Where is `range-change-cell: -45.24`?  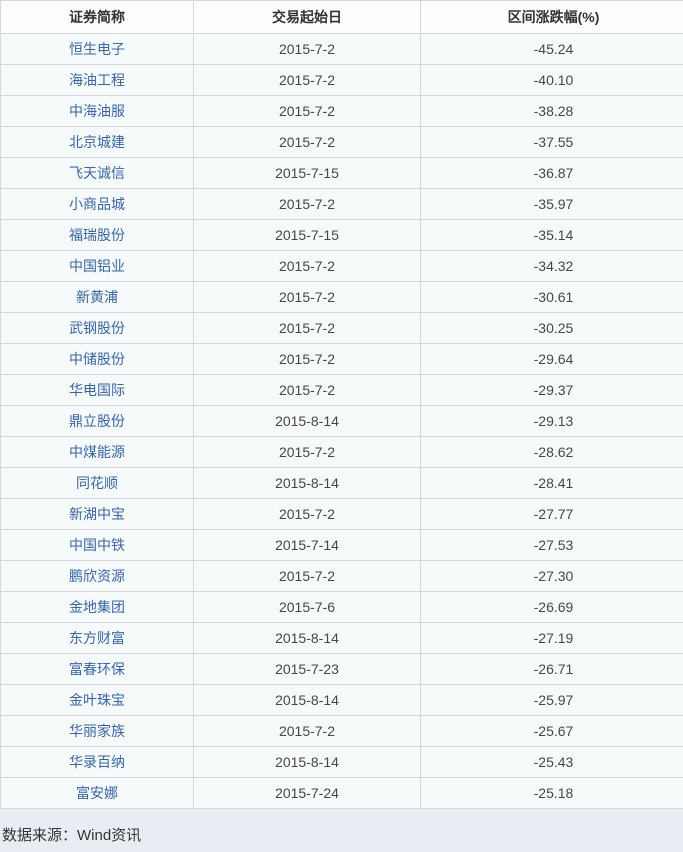 range-change-cell: -45.24 is located at coordinates (551, 49).